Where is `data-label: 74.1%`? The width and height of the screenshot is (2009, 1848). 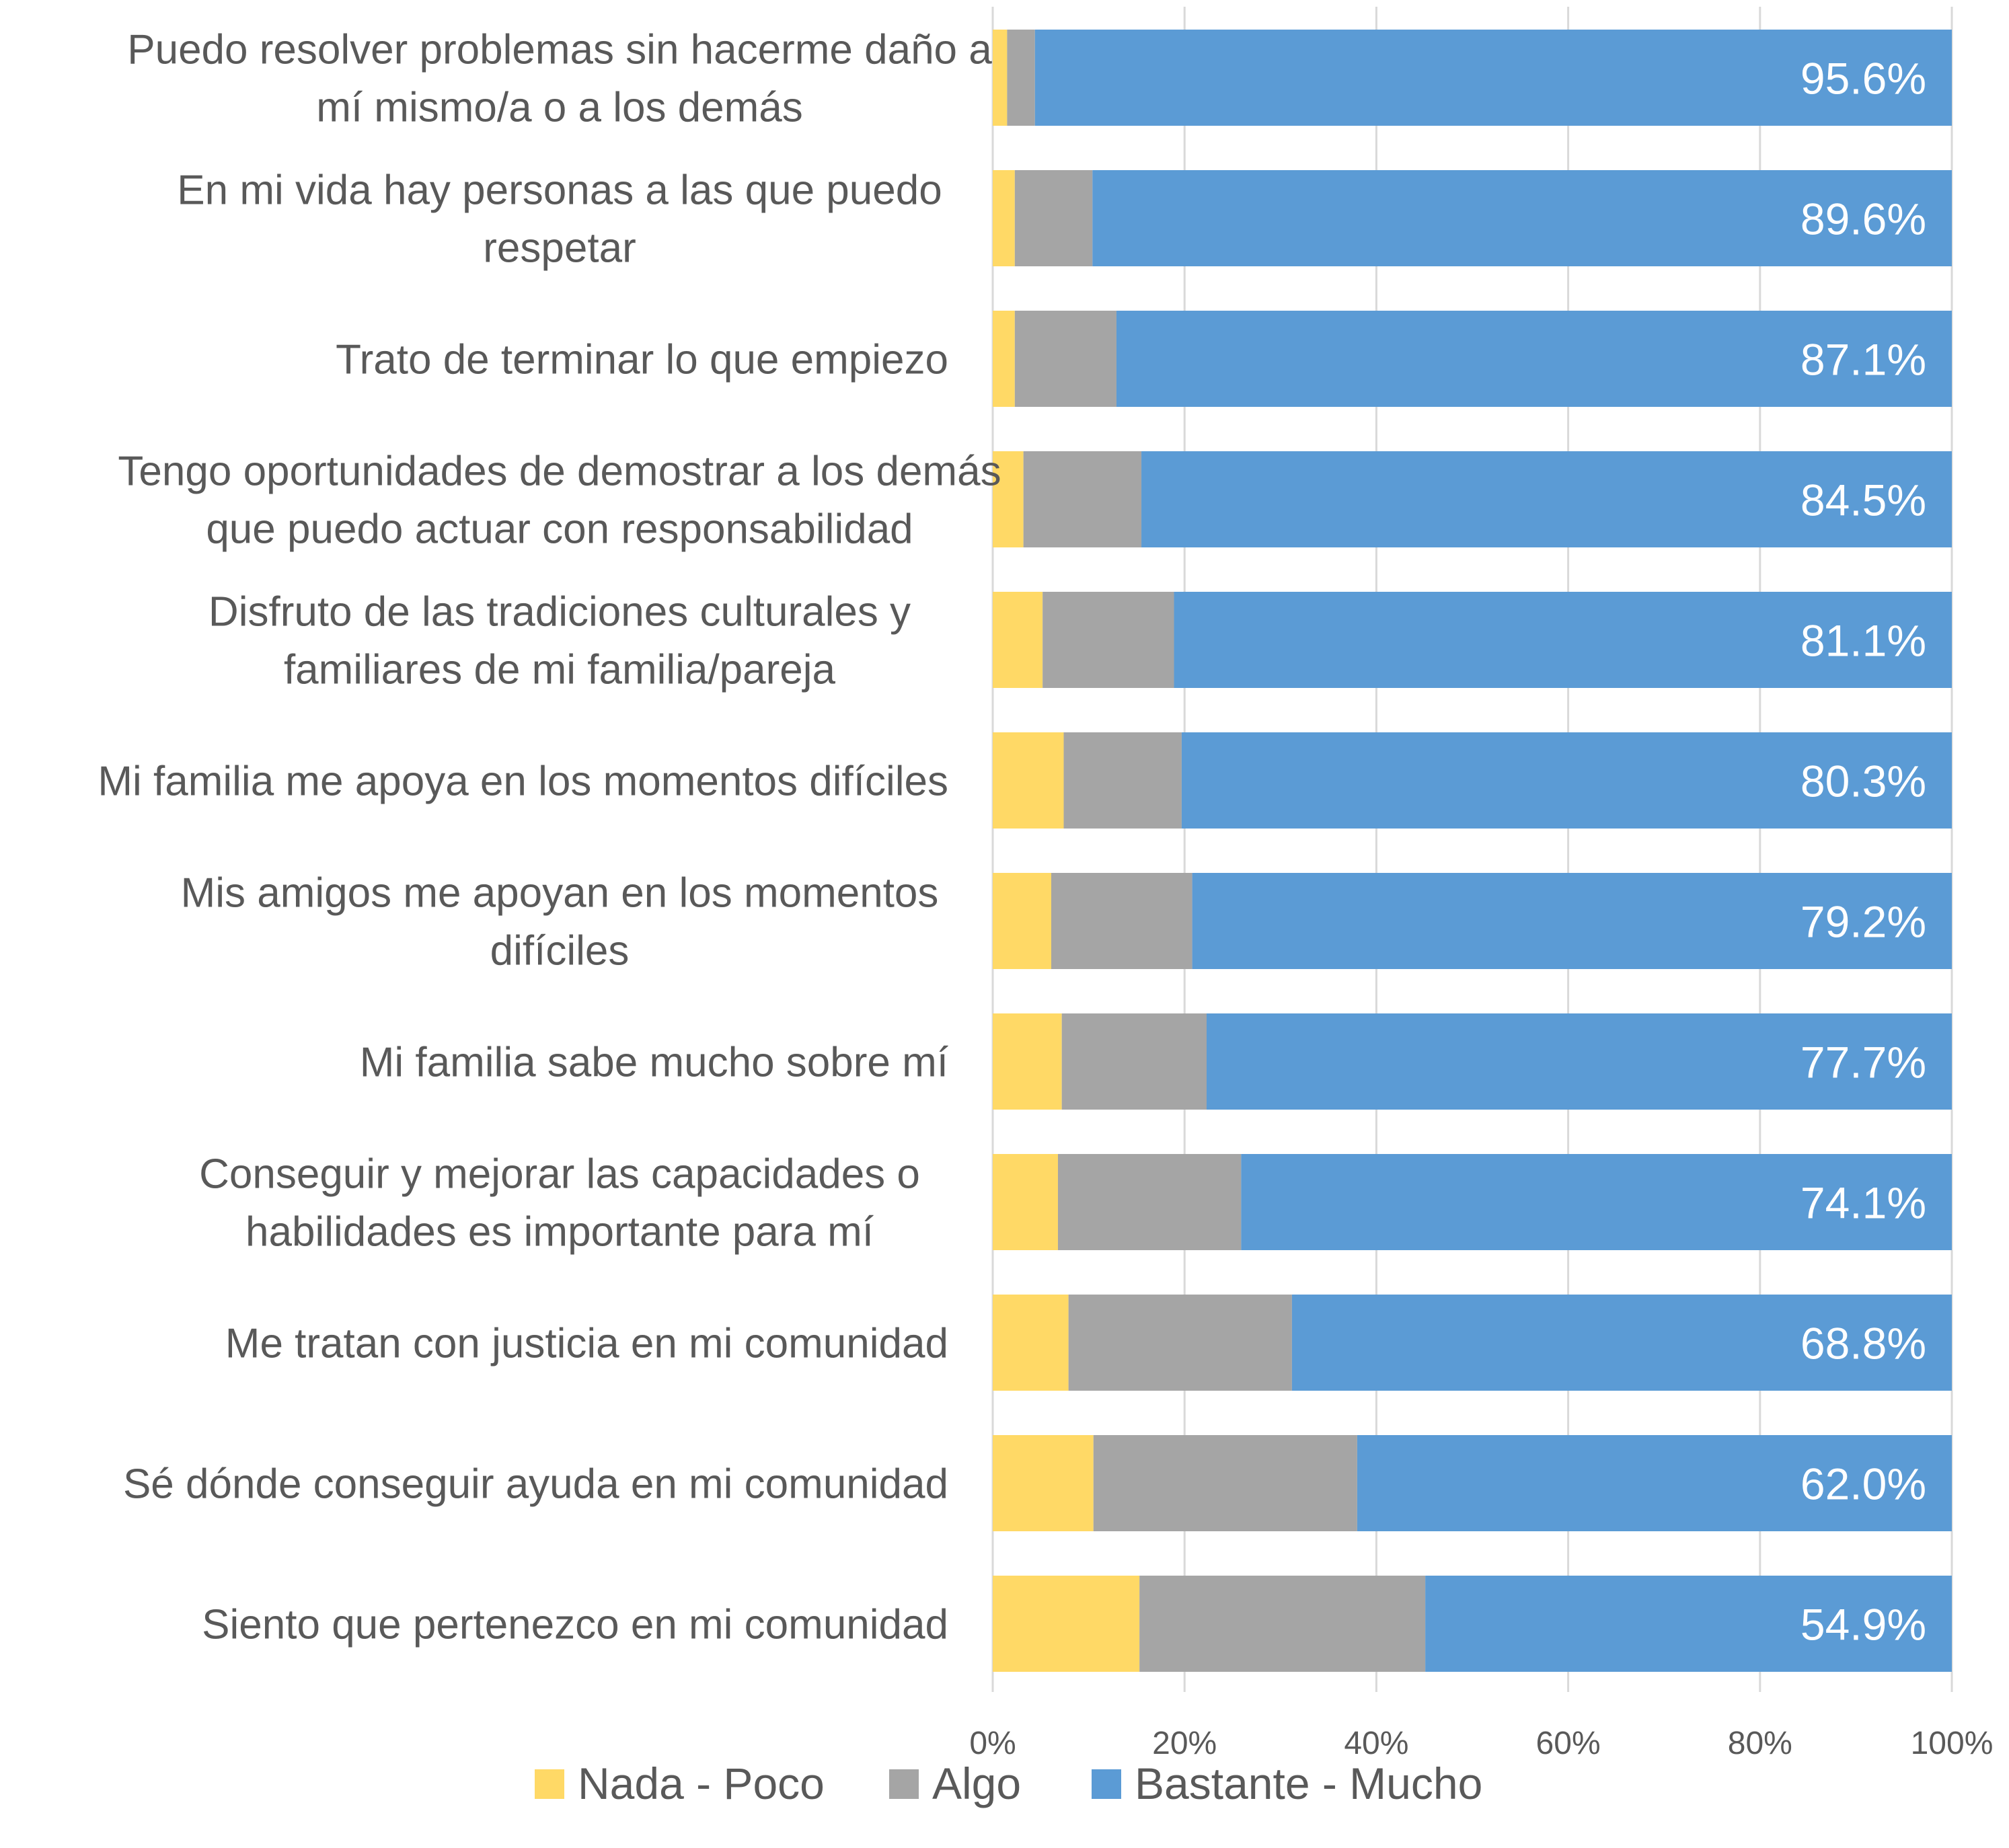
data-label: 74.1% is located at coordinates (1863, 1203).